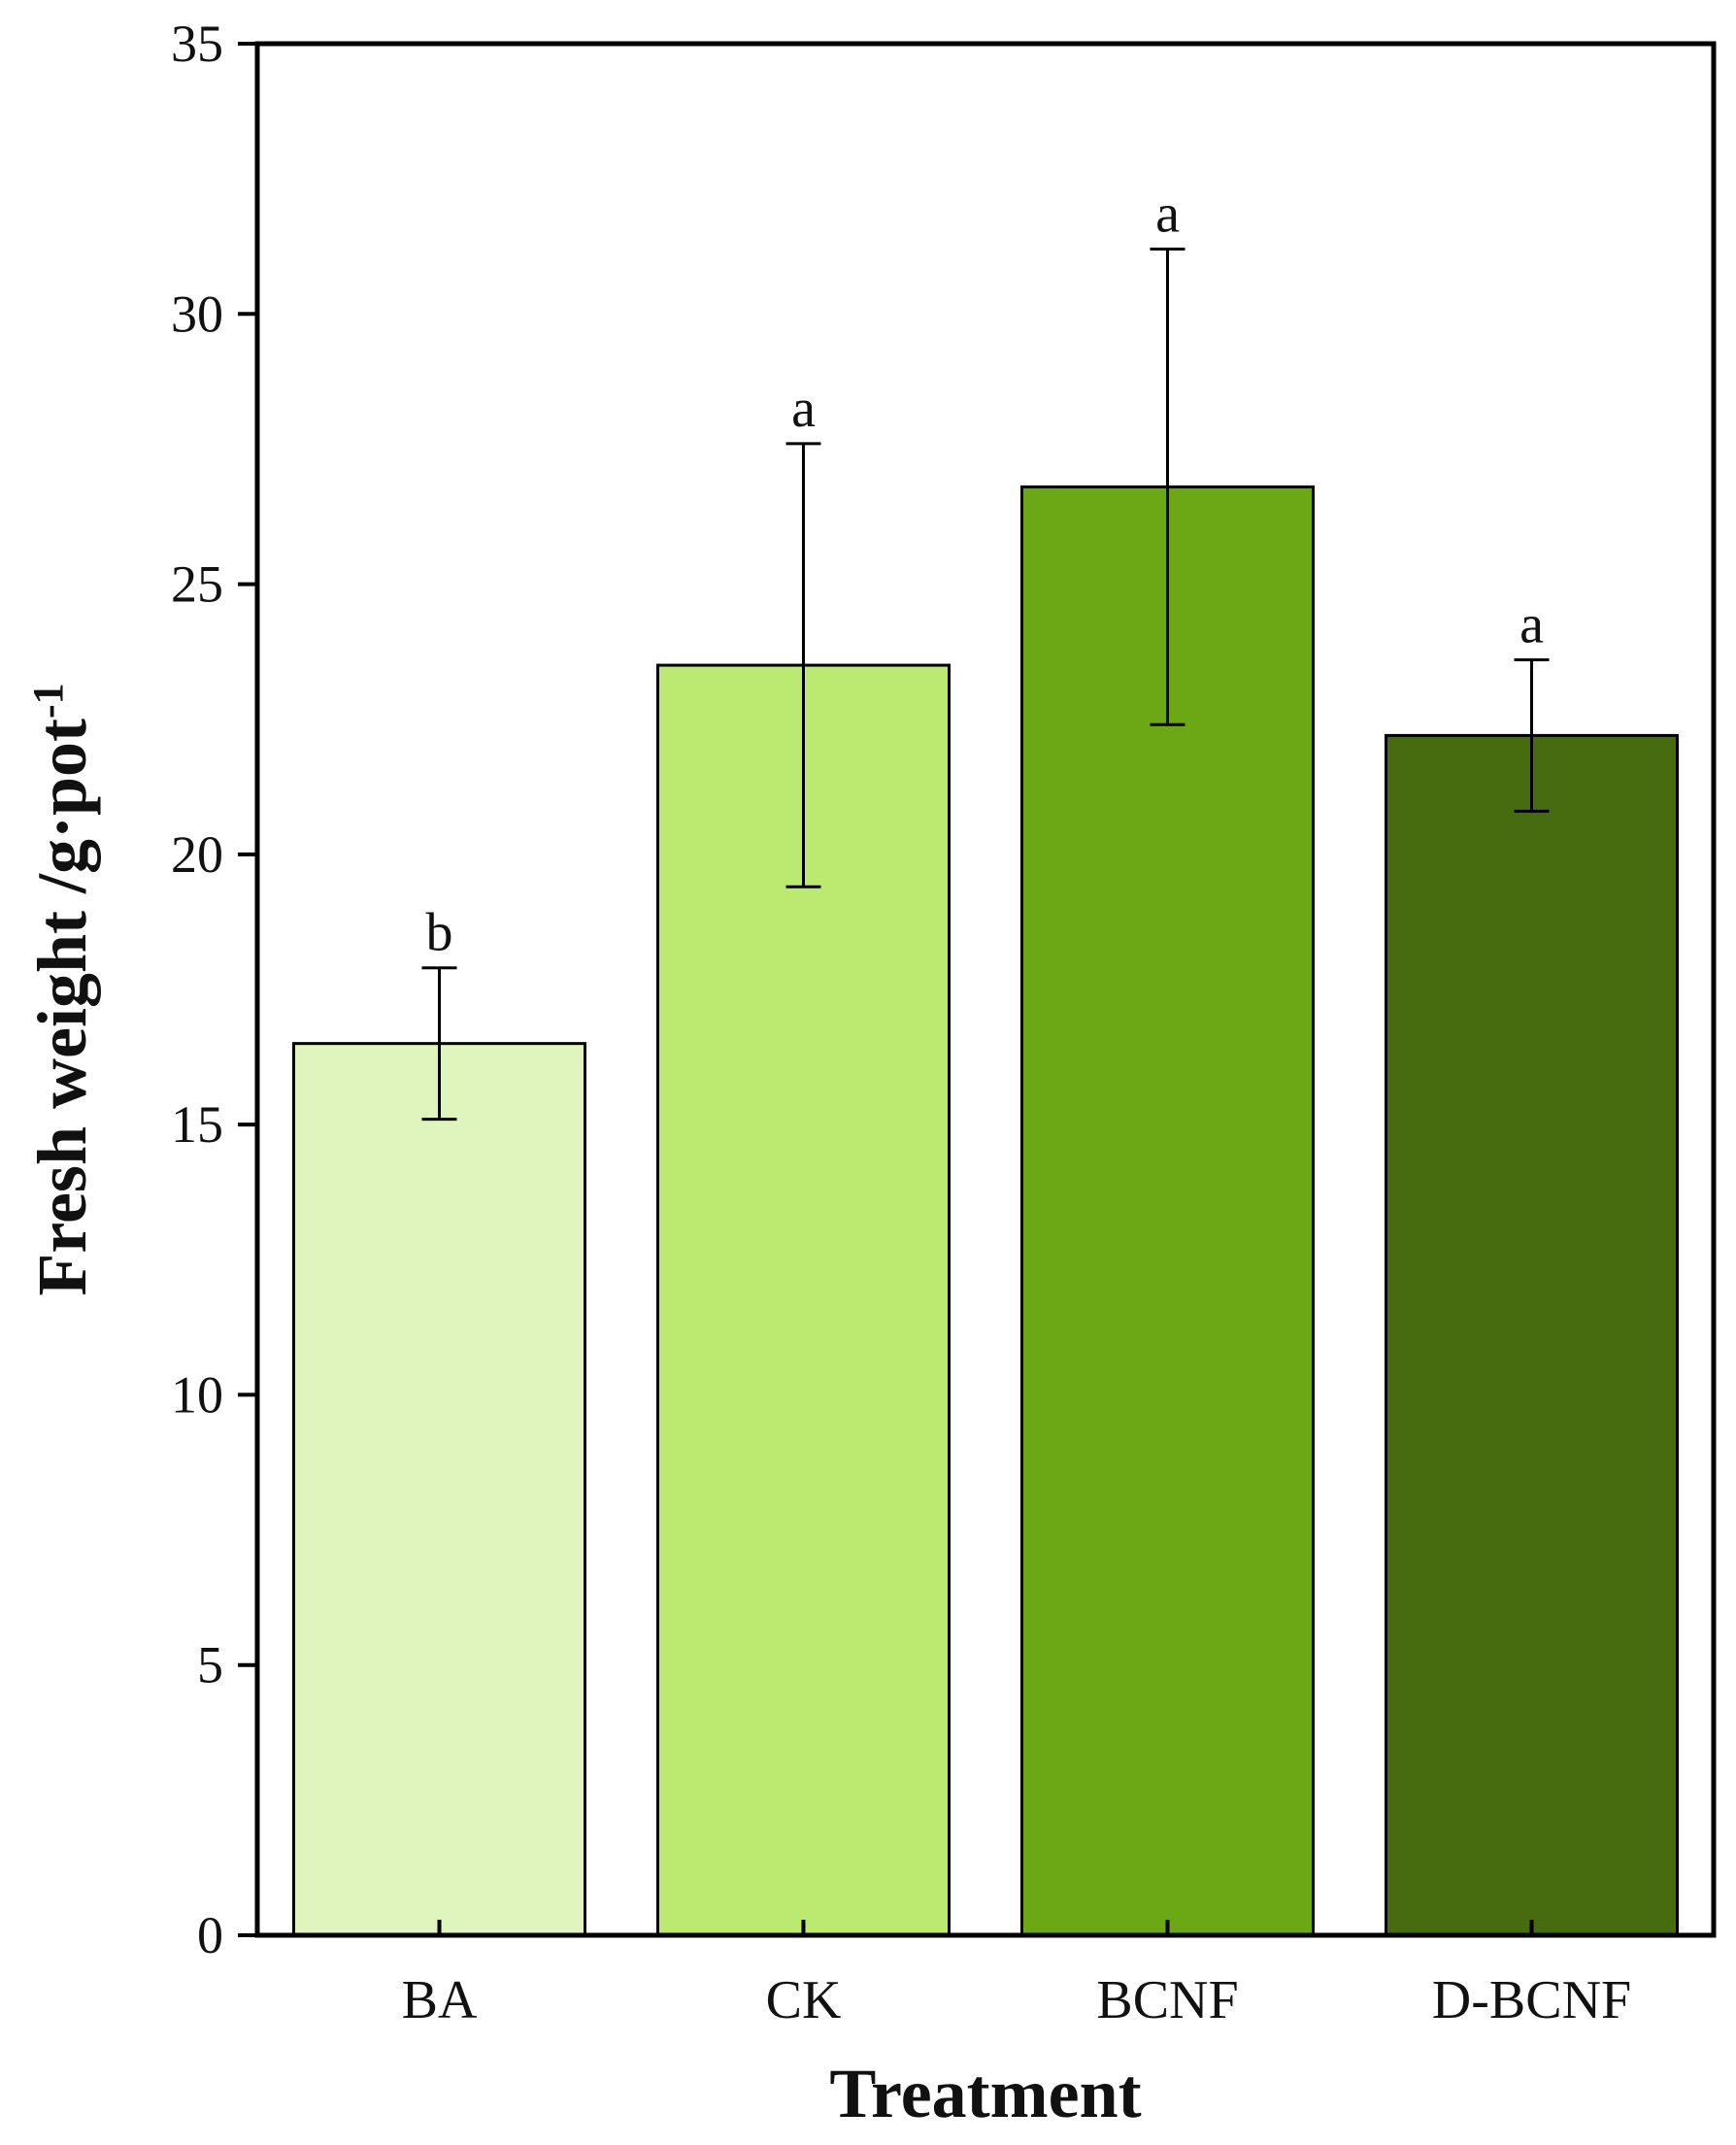 The image size is (1736, 2145). Describe the element at coordinates (803, 409) in the screenshot. I see `significance-label-ck: a` at that location.